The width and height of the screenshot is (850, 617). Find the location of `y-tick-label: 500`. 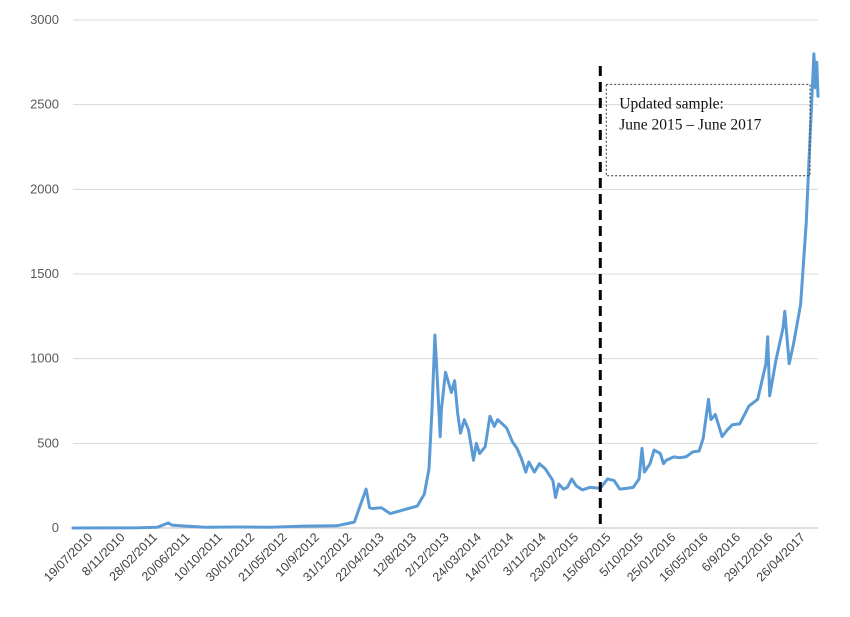

y-tick-label: 500 is located at coordinates (48, 442).